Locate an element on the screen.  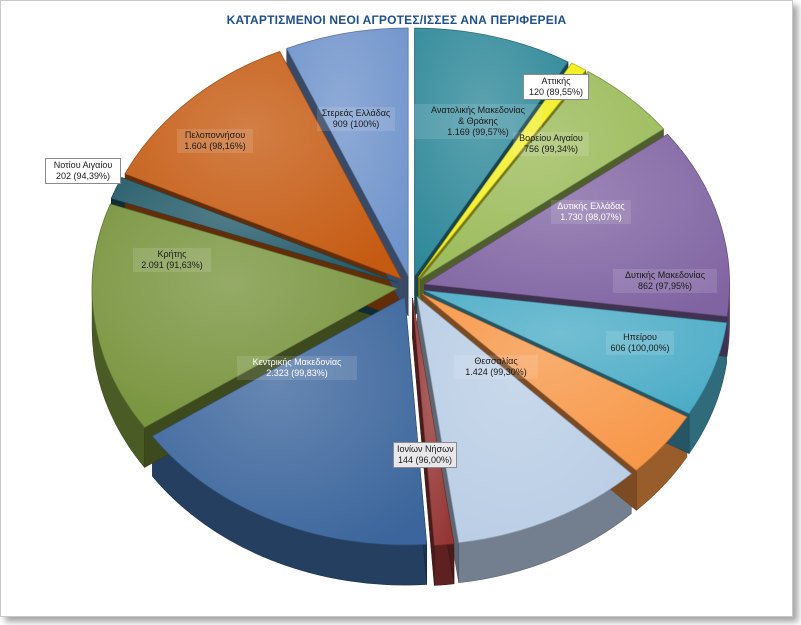
slice-label-name: Νοτίου Αιγαίου is located at coordinates (83, 165).